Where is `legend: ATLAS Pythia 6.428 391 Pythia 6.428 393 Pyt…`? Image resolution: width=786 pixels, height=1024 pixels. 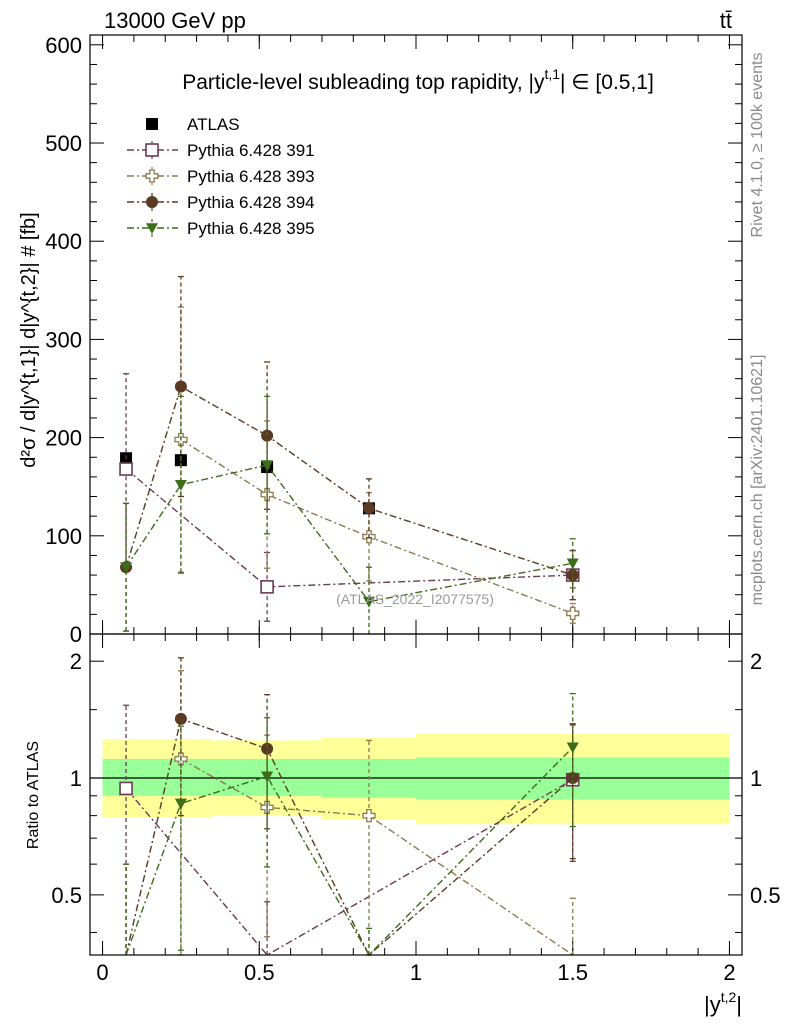
legend: ATLAS Pythia 6.428 391 Pythia 6.428 393 Pyt… is located at coordinates (221, 176).